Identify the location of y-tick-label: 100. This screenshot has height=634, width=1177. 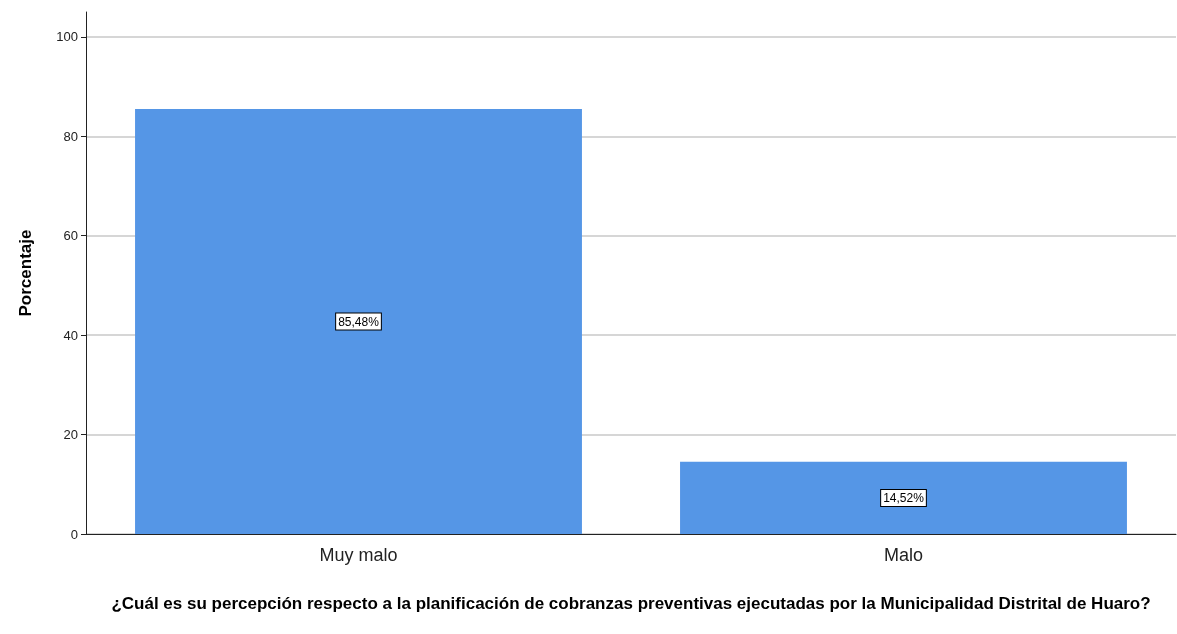
(67, 37).